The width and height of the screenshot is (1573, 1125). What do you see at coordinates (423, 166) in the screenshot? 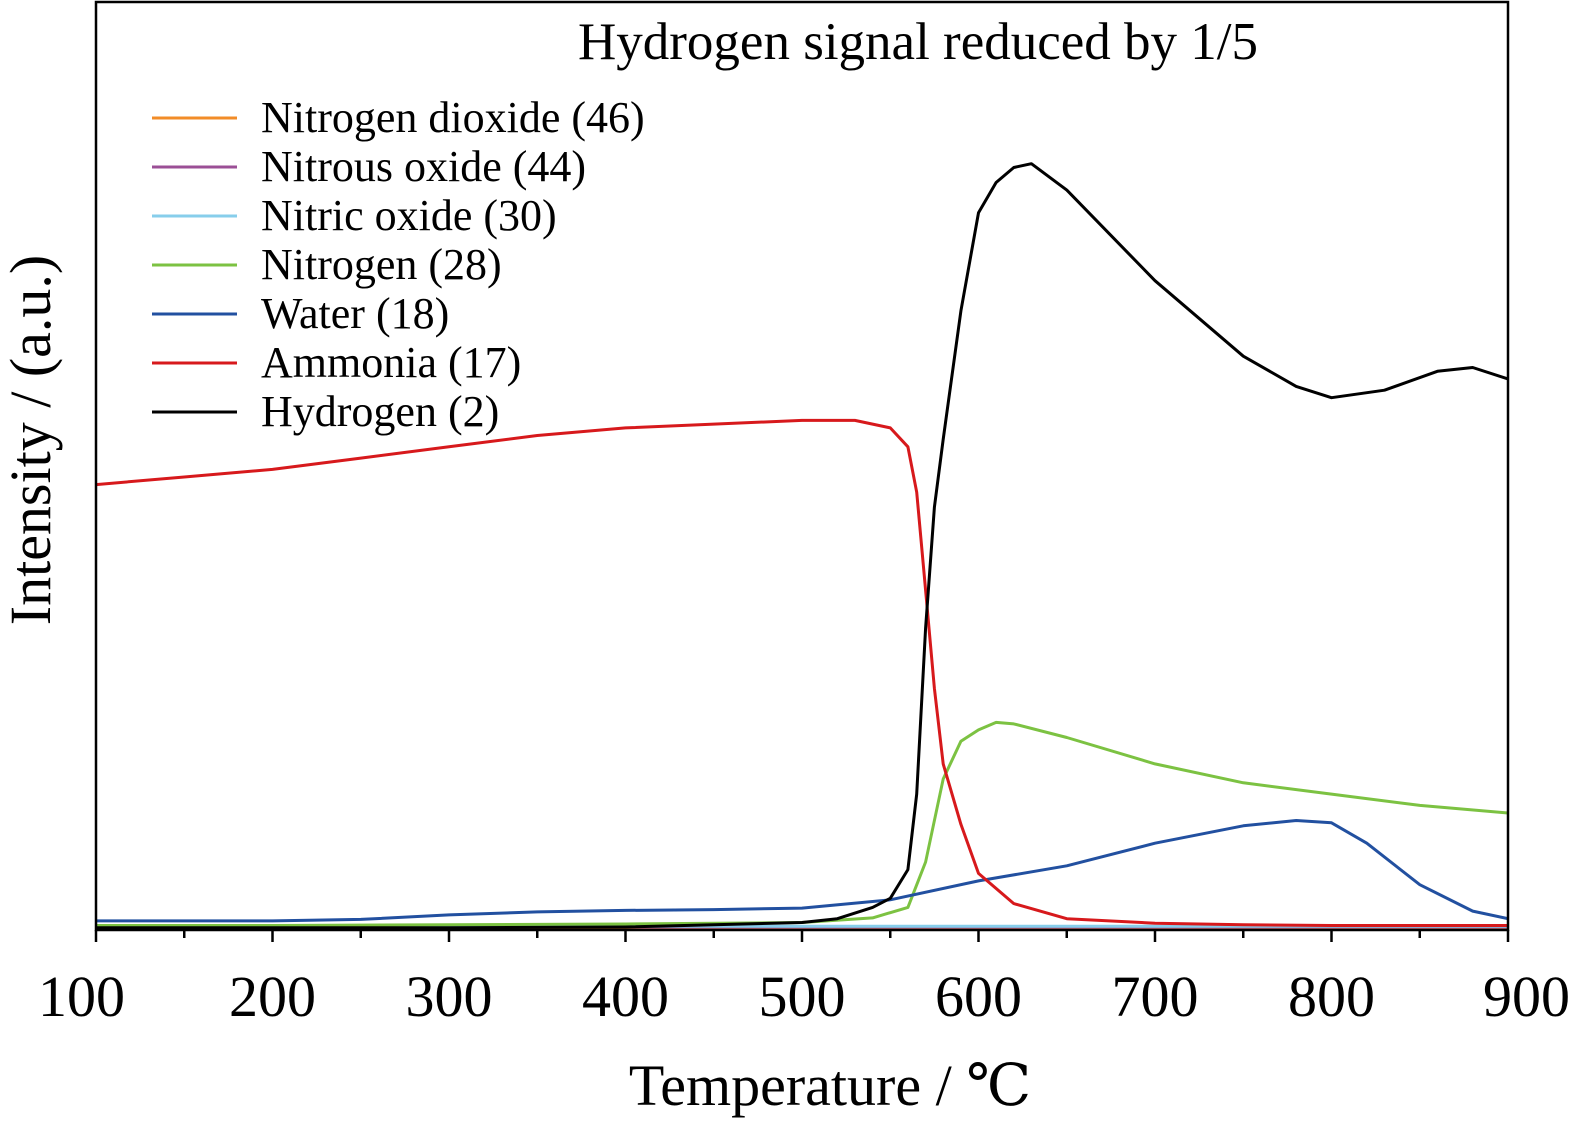
I see `legend-label-nitrous-oxide: Nitrous oxide (44)` at bounding box center [423, 166].